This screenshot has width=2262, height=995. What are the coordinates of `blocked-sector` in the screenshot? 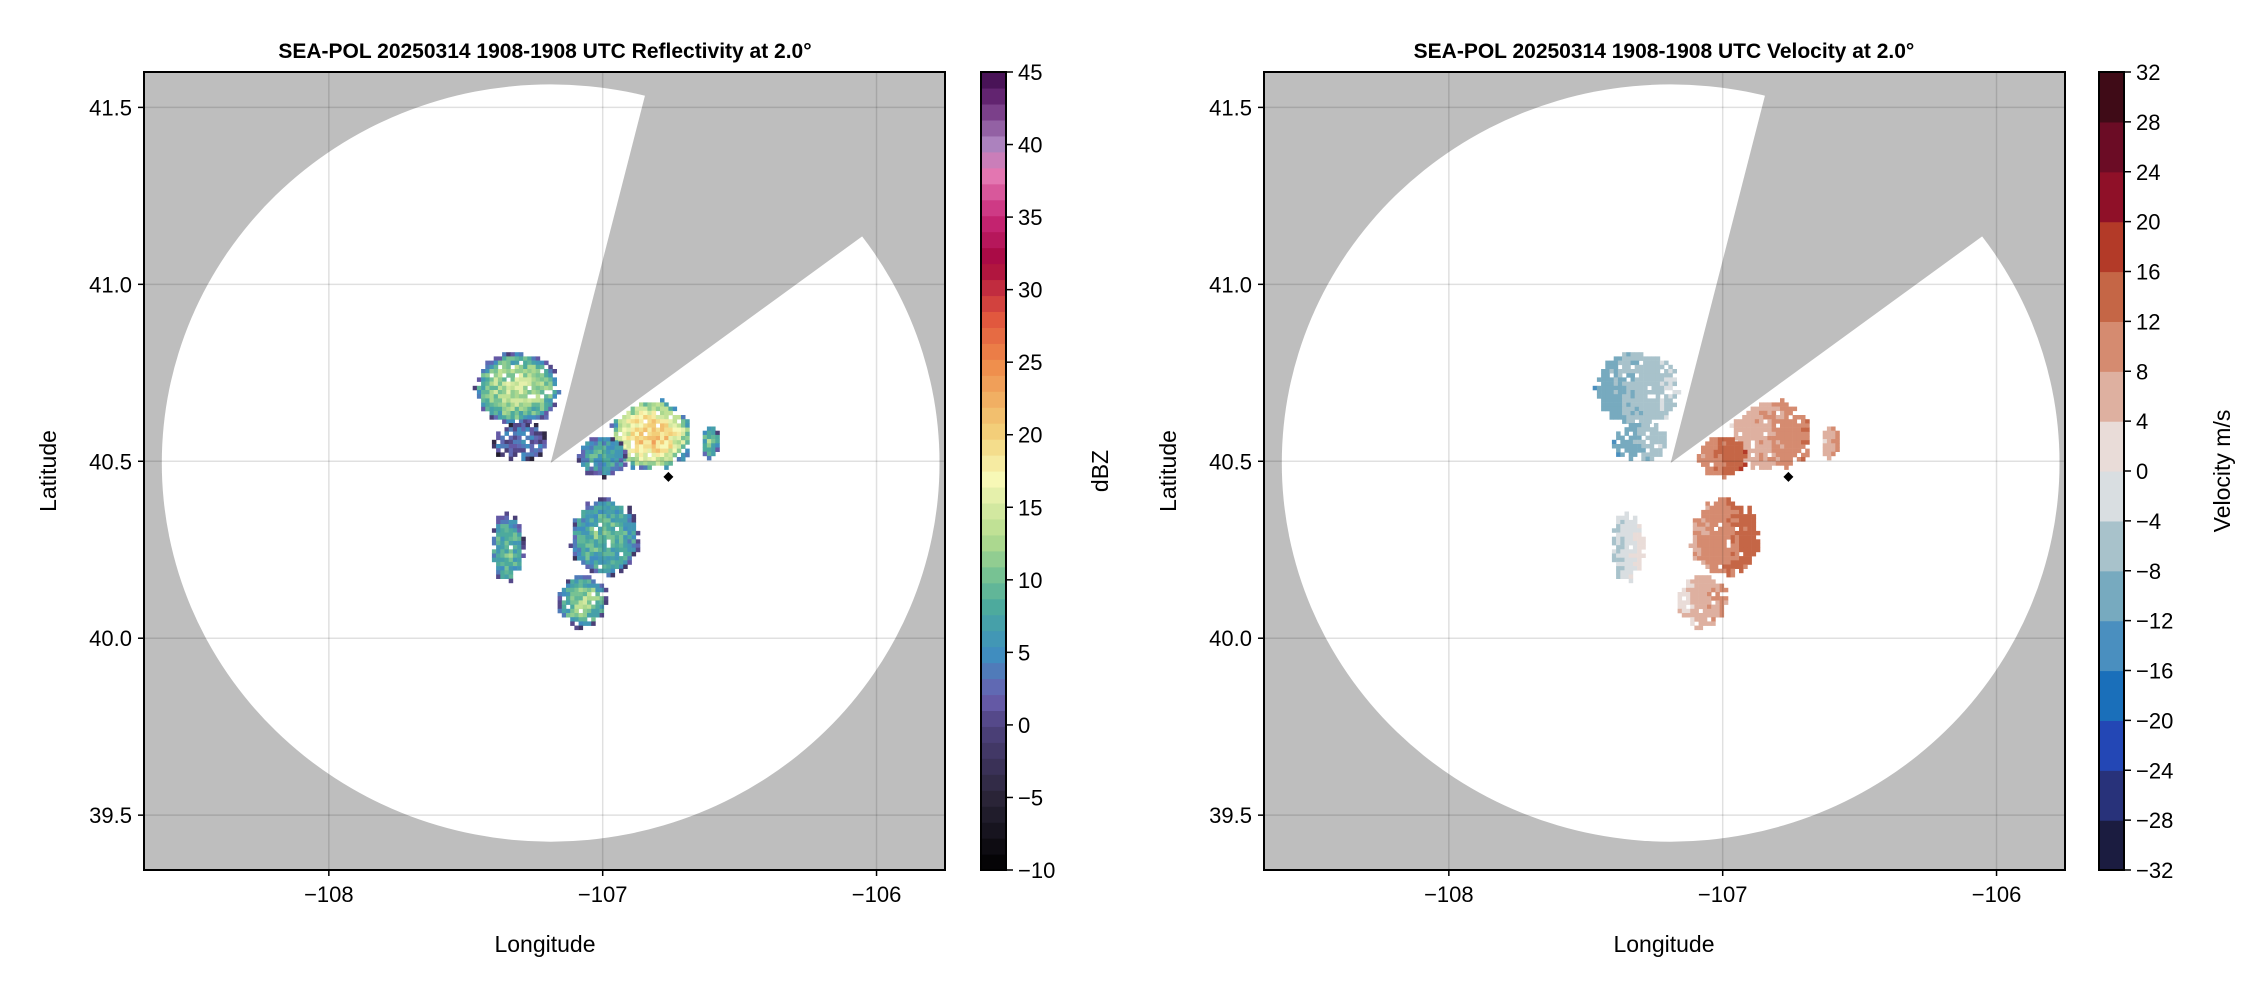 It's located at (747, 268).